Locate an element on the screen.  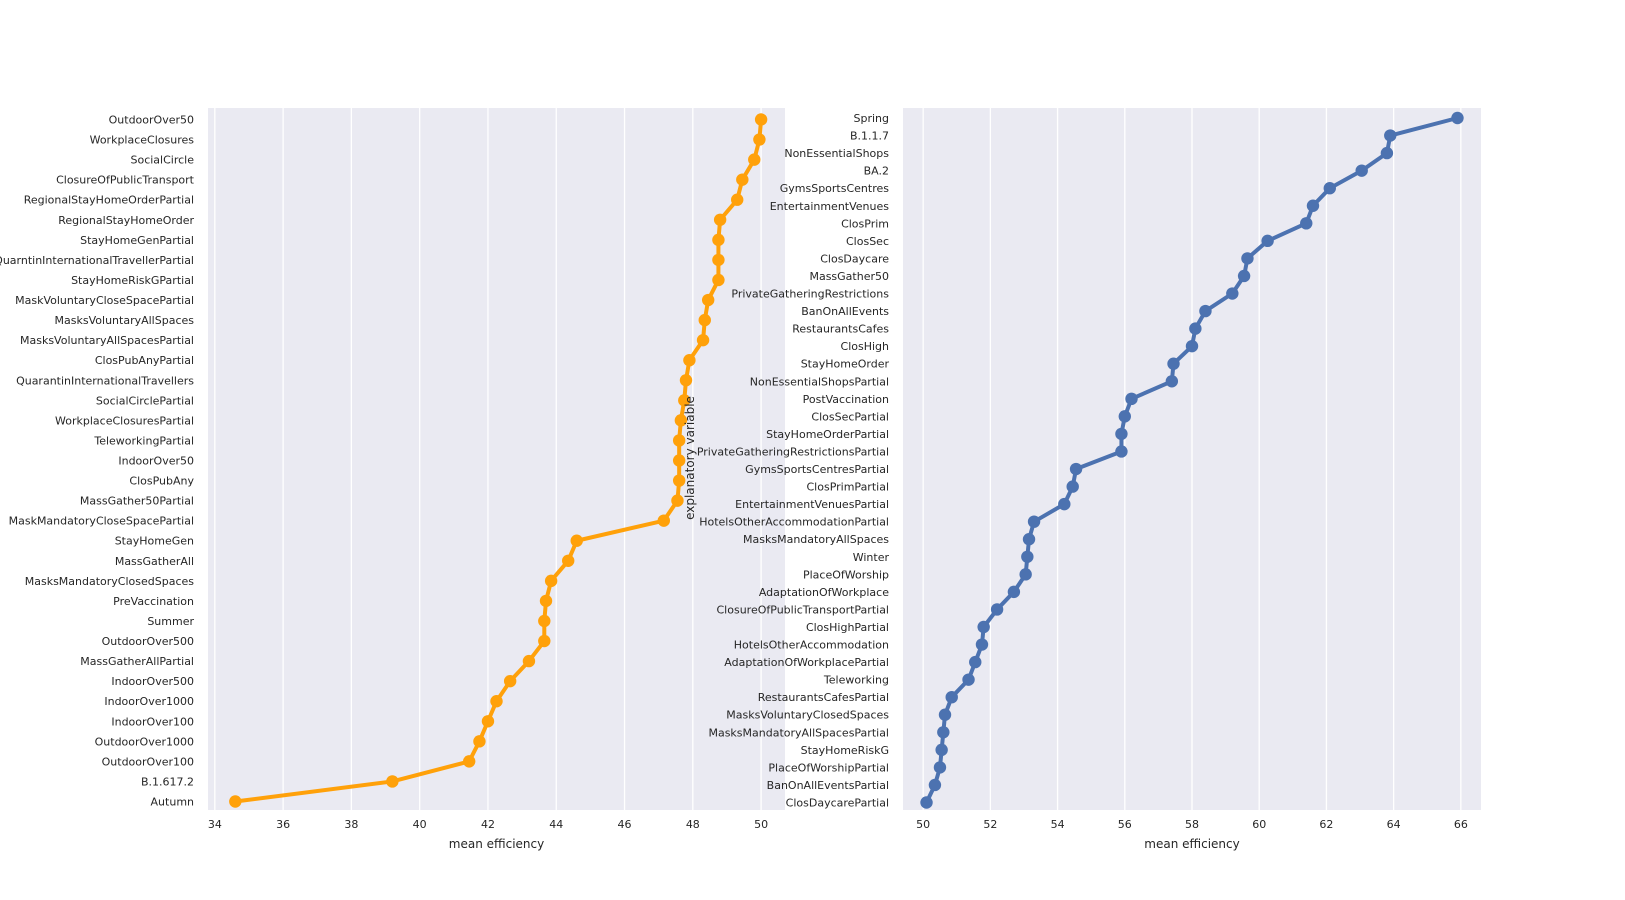
right-y-tick-label: HotelsOtherAccommodationPartial is located at coordinates (794, 522).